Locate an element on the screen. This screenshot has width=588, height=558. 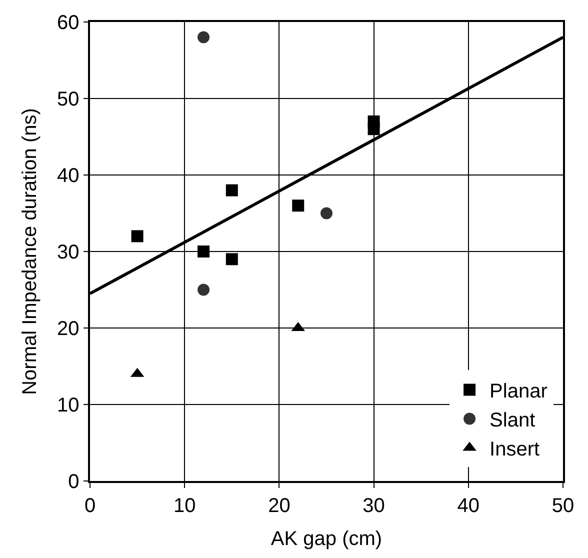
y-tick-label: 40 is located at coordinates (68, 176).